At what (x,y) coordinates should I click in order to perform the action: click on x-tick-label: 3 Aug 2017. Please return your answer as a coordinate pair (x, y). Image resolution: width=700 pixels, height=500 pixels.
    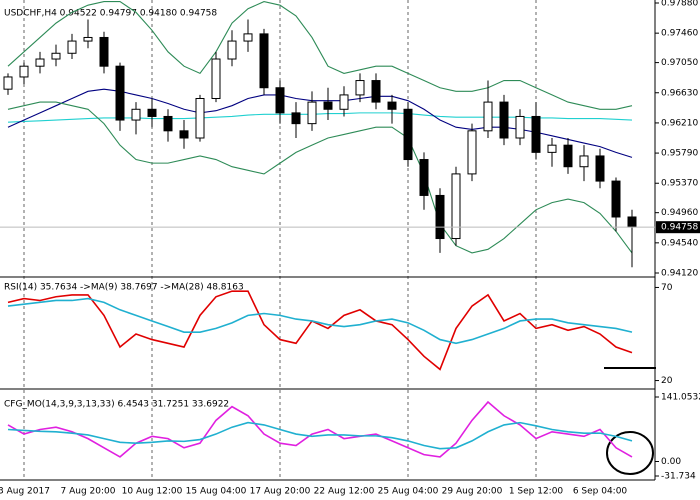
    Looking at the image, I should click on (25, 492).